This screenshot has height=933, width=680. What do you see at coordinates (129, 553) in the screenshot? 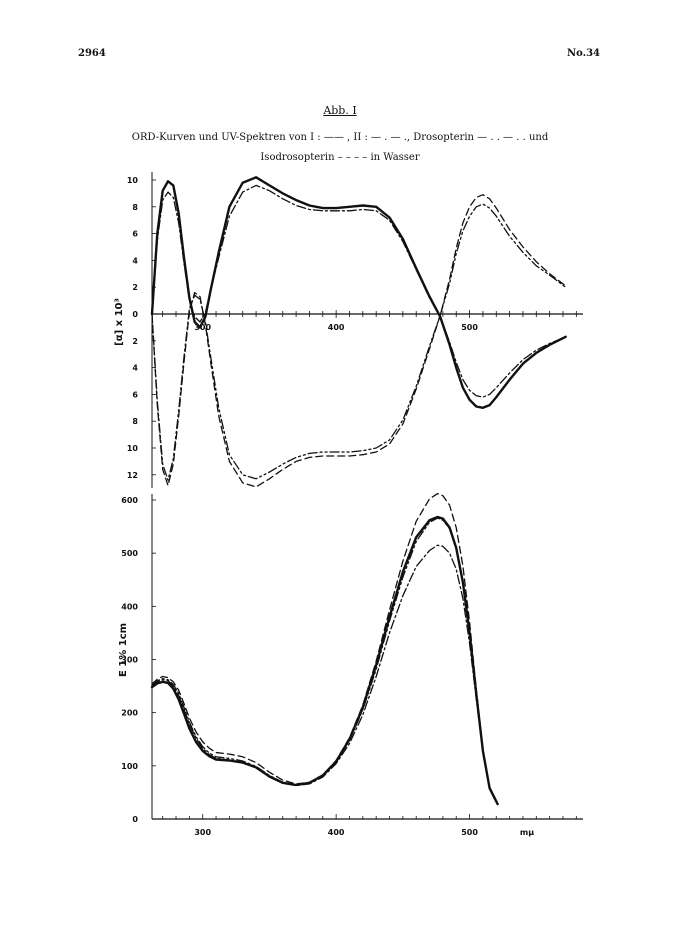
I see `uv-y-tick-label: 500` at bounding box center [129, 553].